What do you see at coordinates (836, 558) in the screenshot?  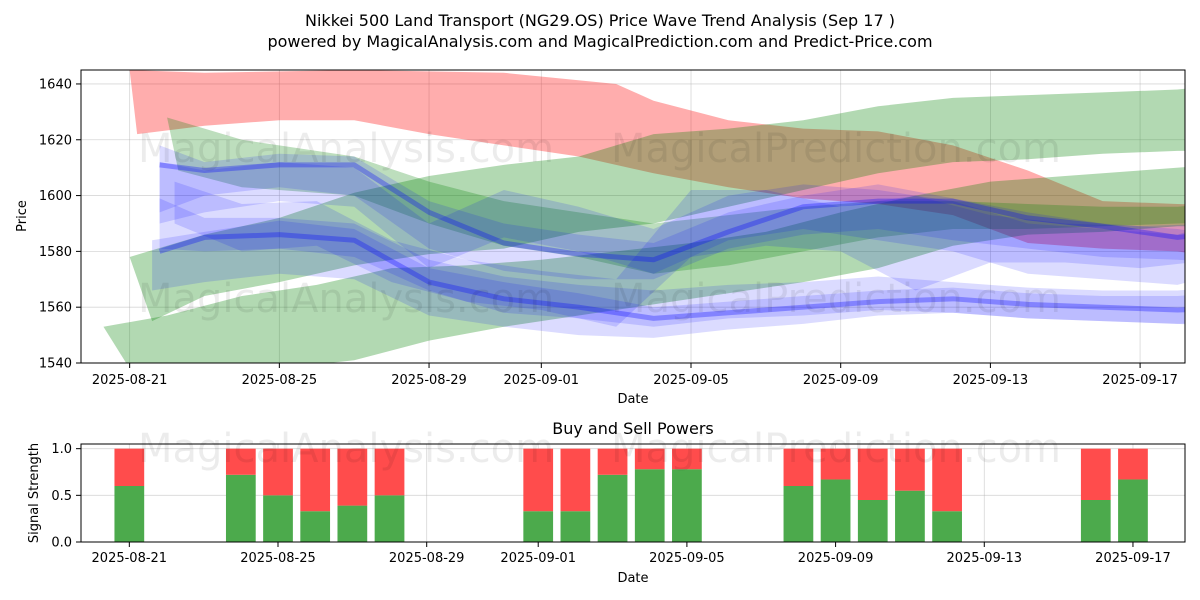 I see `signal-x-tick-label: 2025-09-09` at bounding box center [836, 558].